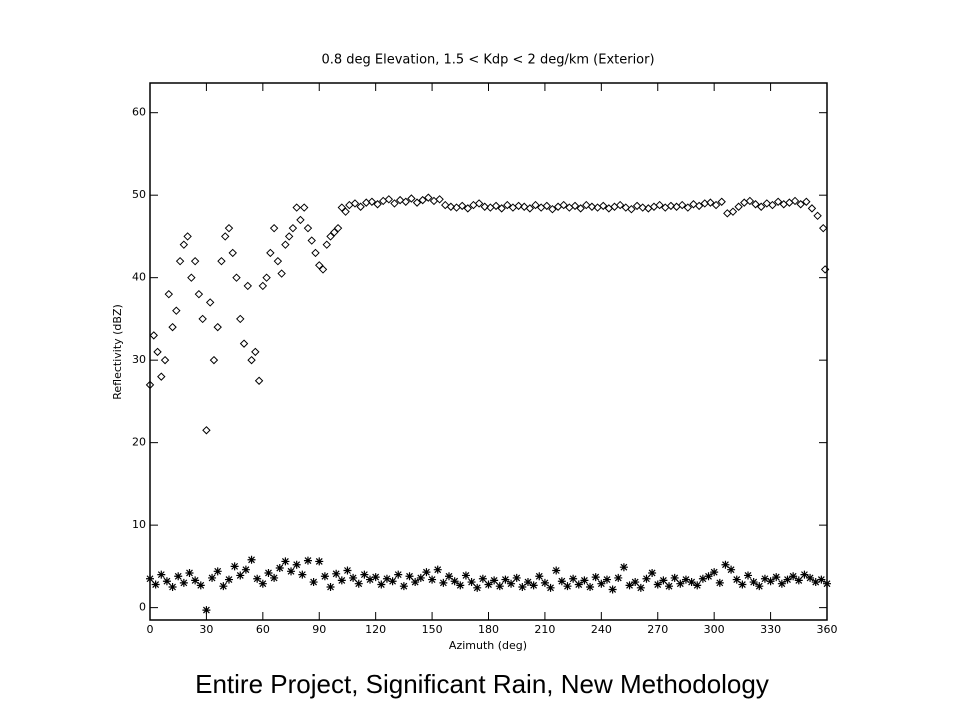  I want to click on x-tick-label: 300, so click(714, 629).